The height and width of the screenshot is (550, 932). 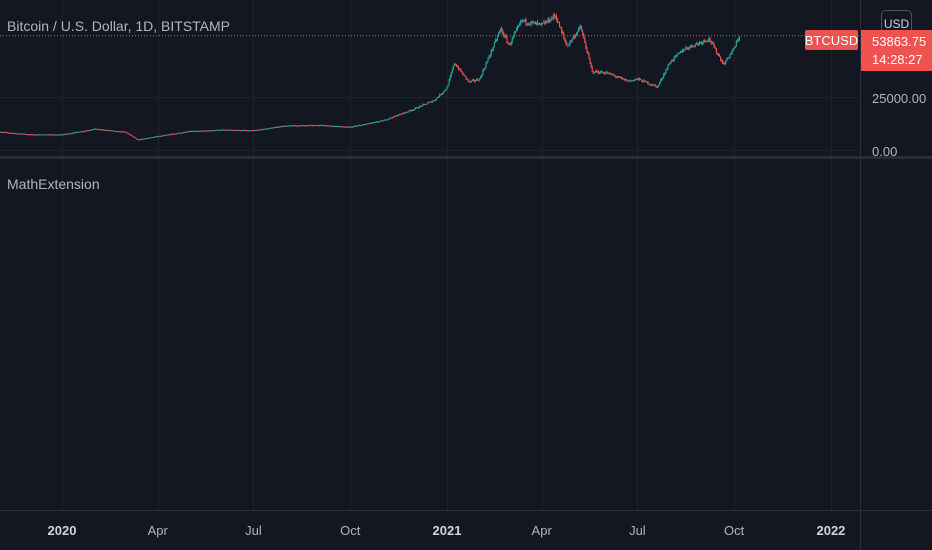 I want to click on symbol-title: Bitcoin / U.S. Dollar, 1D, BITSTAMP, so click(x=118, y=26).